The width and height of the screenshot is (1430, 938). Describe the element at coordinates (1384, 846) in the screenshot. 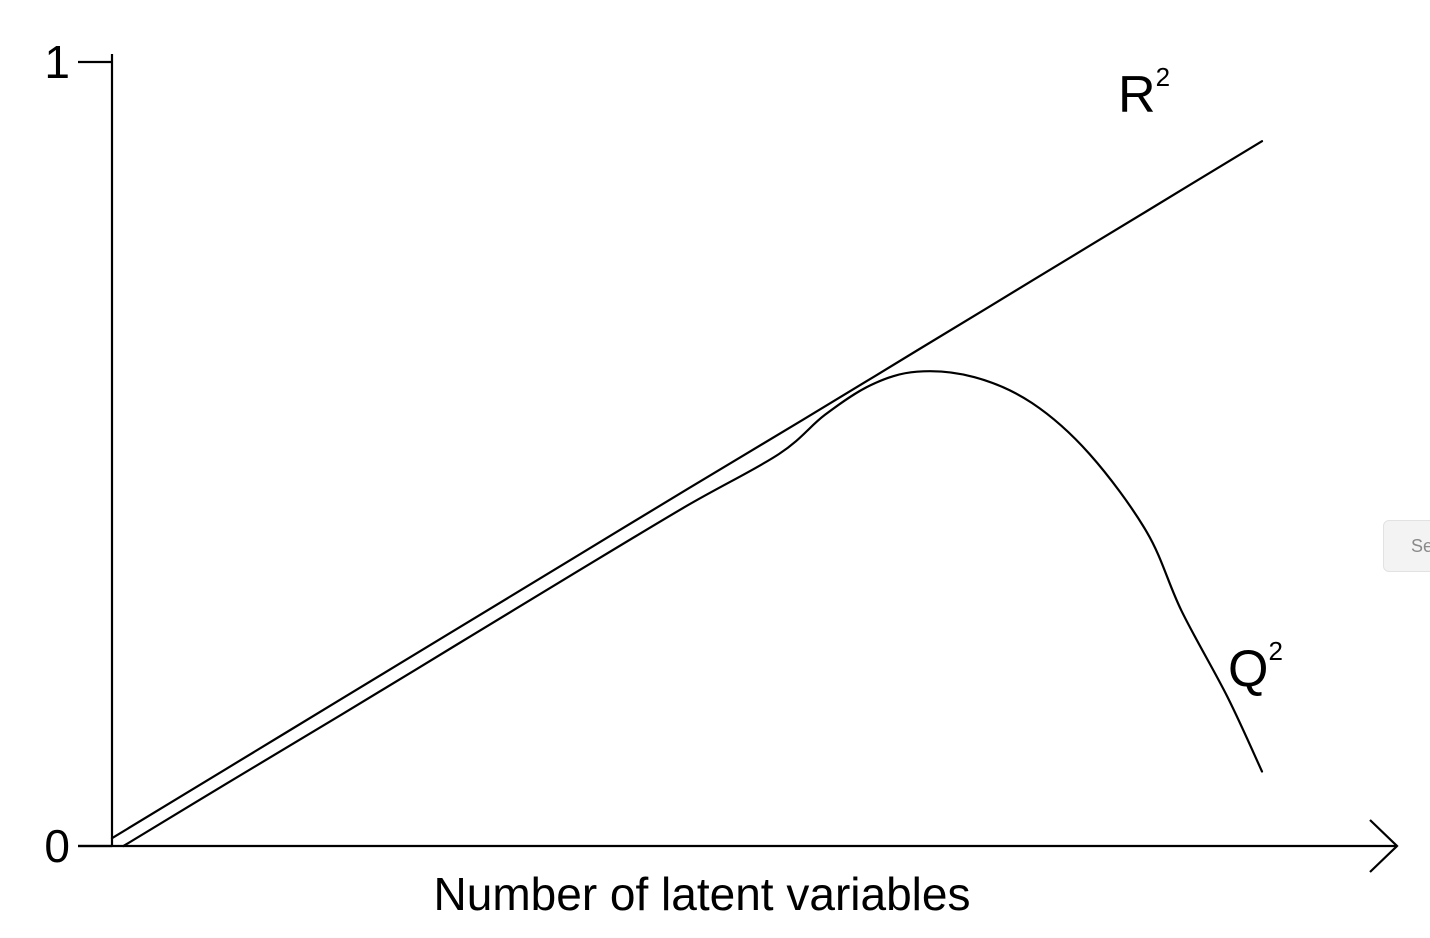

I see `x-axis-arrowhead` at that location.